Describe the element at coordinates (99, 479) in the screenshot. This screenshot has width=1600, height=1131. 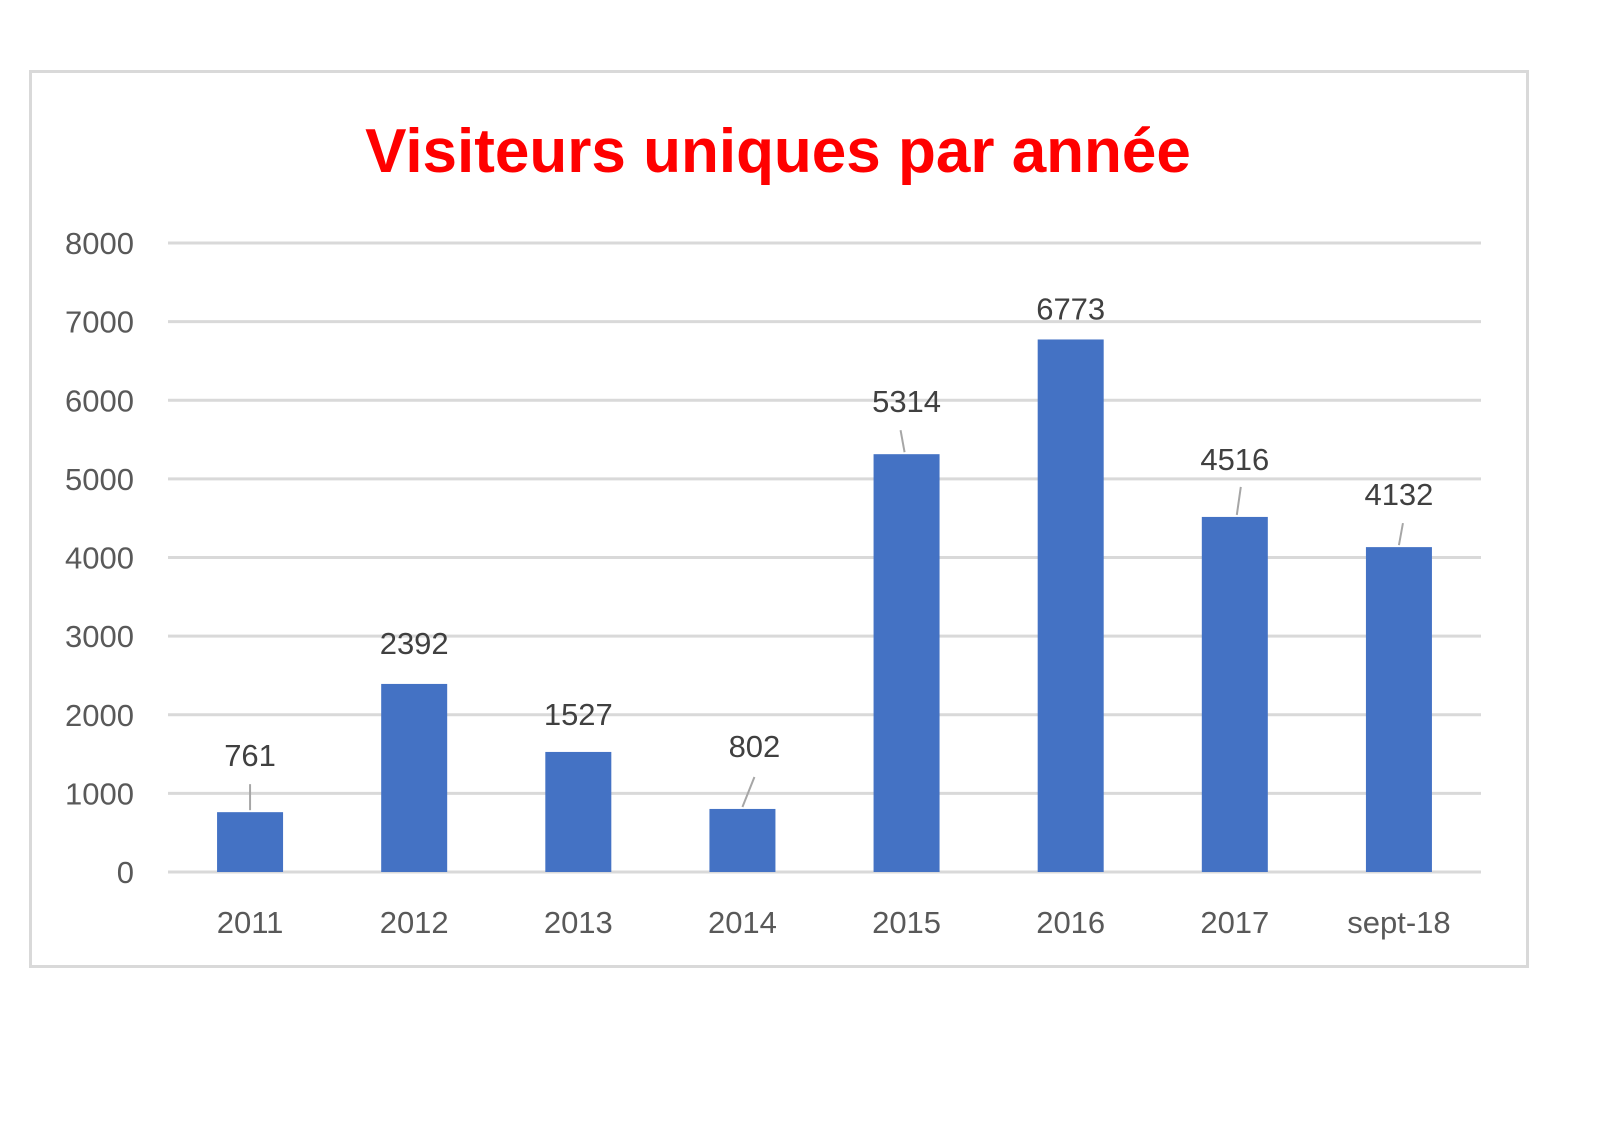
I see `y-tick-label: 5000` at that location.